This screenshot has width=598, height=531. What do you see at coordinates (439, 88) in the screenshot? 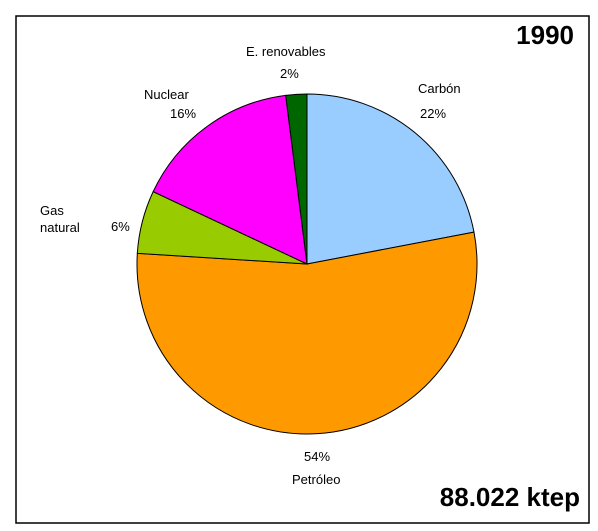
I see `slice-label: Carbón` at bounding box center [439, 88].